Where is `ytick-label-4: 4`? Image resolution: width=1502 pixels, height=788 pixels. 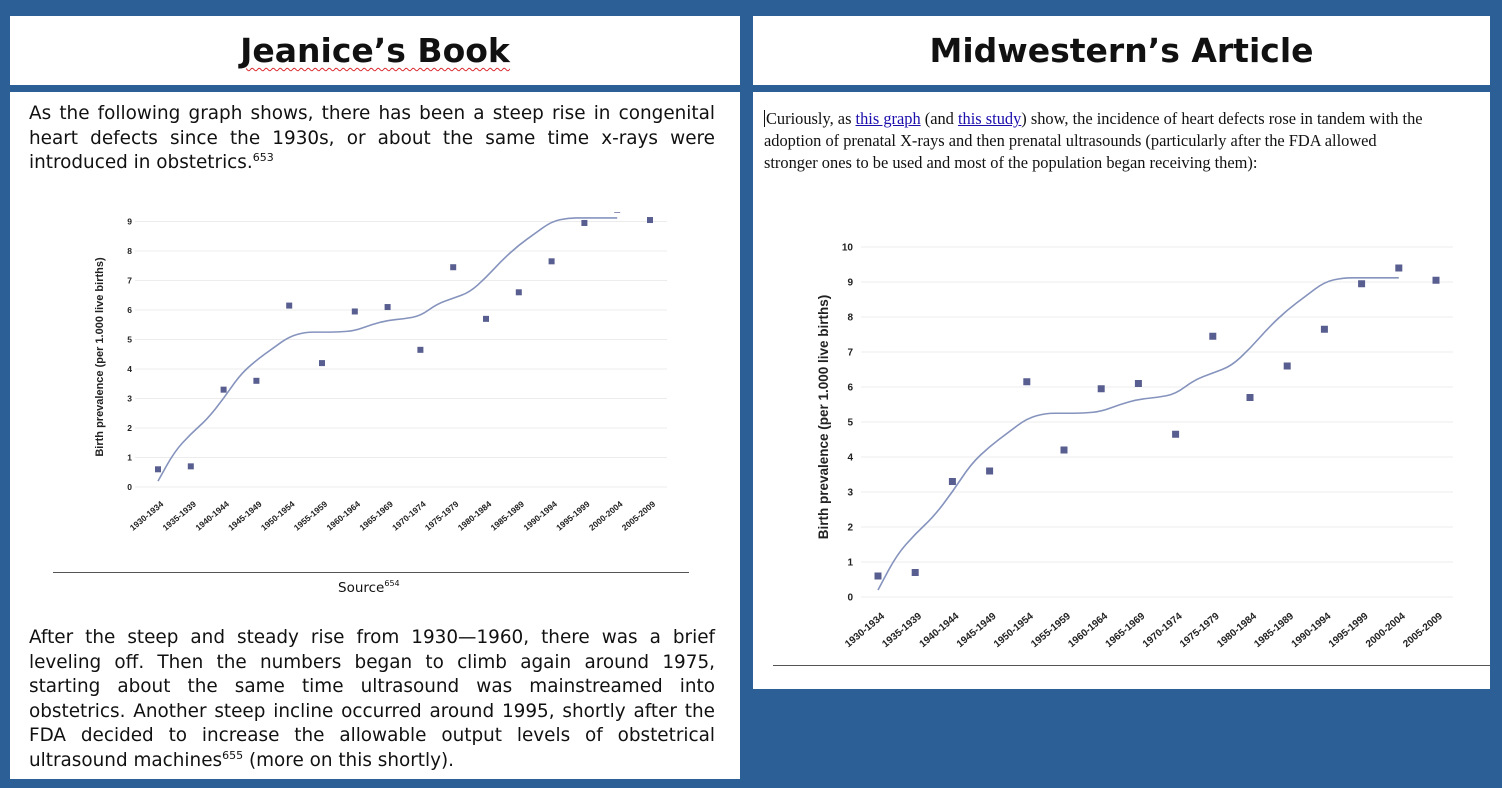
ytick-label-4: 4 is located at coordinates (129, 369).